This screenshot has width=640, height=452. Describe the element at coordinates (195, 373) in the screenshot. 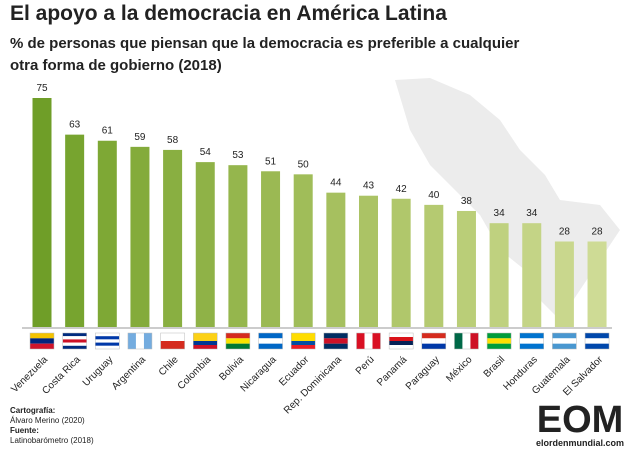

I see `x-tick-label: Colombia` at that location.